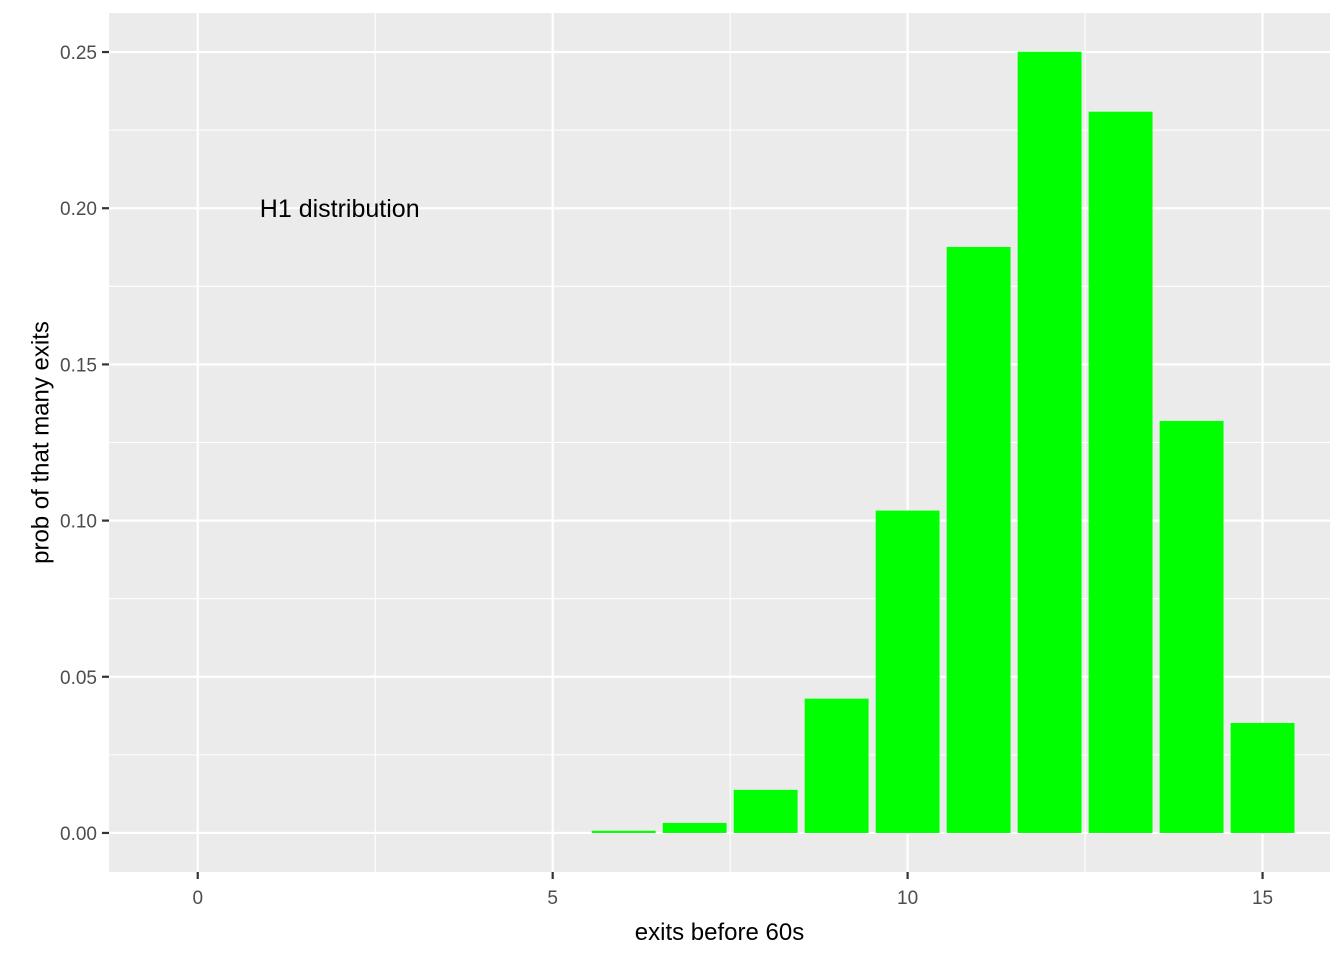  What do you see at coordinates (84, 444) in the screenshot?
I see `y-axis: 0.00 0.05 0.10 0.15 0.20 0.25` at bounding box center [84, 444].